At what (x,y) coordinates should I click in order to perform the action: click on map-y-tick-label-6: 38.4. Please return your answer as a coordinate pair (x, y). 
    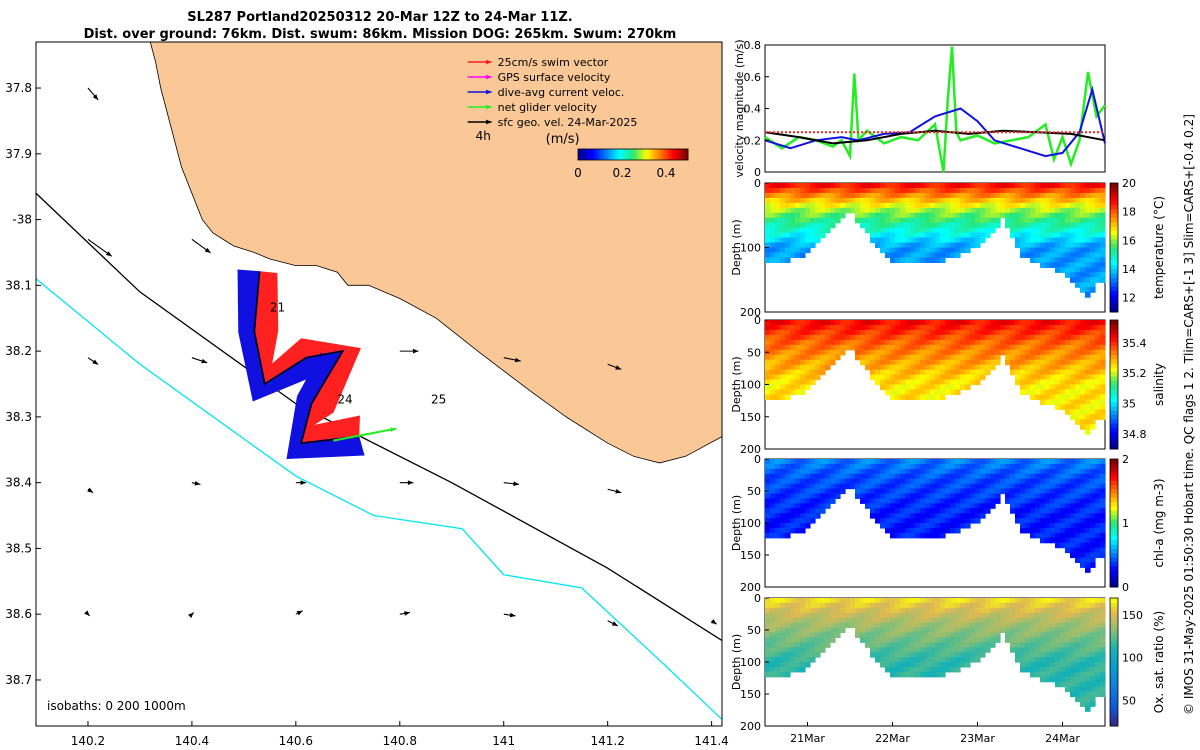
    Looking at the image, I should click on (18, 483).